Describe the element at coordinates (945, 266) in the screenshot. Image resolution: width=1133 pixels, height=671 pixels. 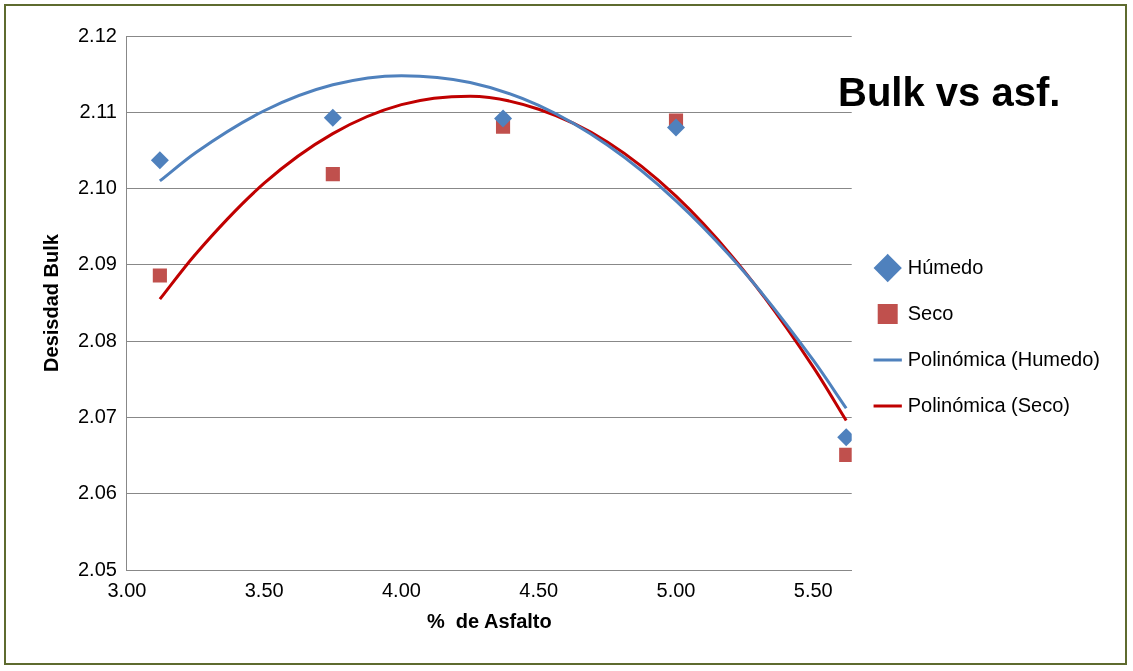
I see `legend-label: Húmedo` at that location.